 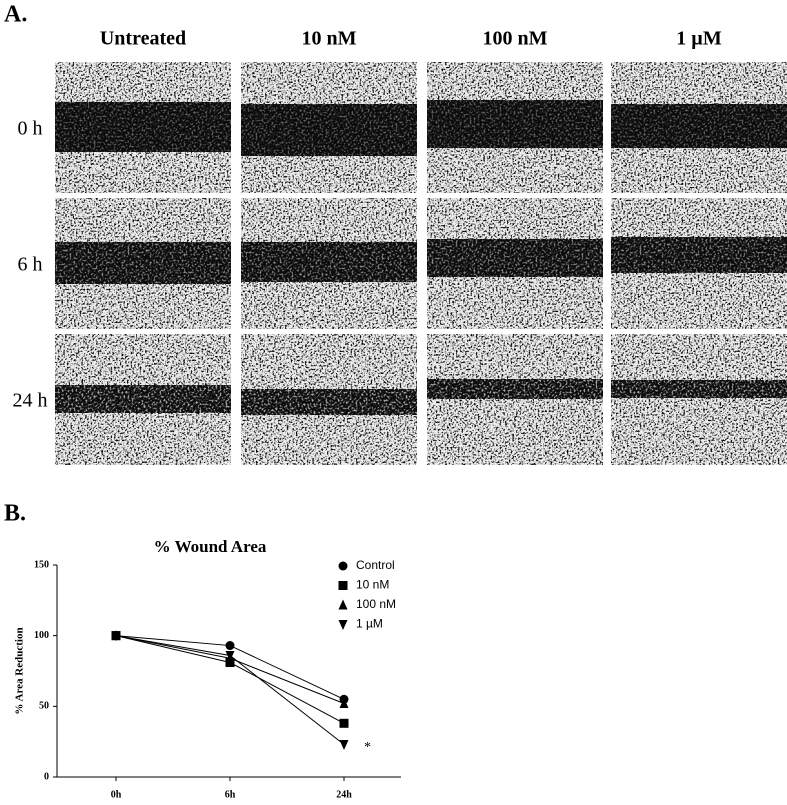 What do you see at coordinates (369, 624) in the screenshot?
I see `legend-label: 1 µM` at bounding box center [369, 624].